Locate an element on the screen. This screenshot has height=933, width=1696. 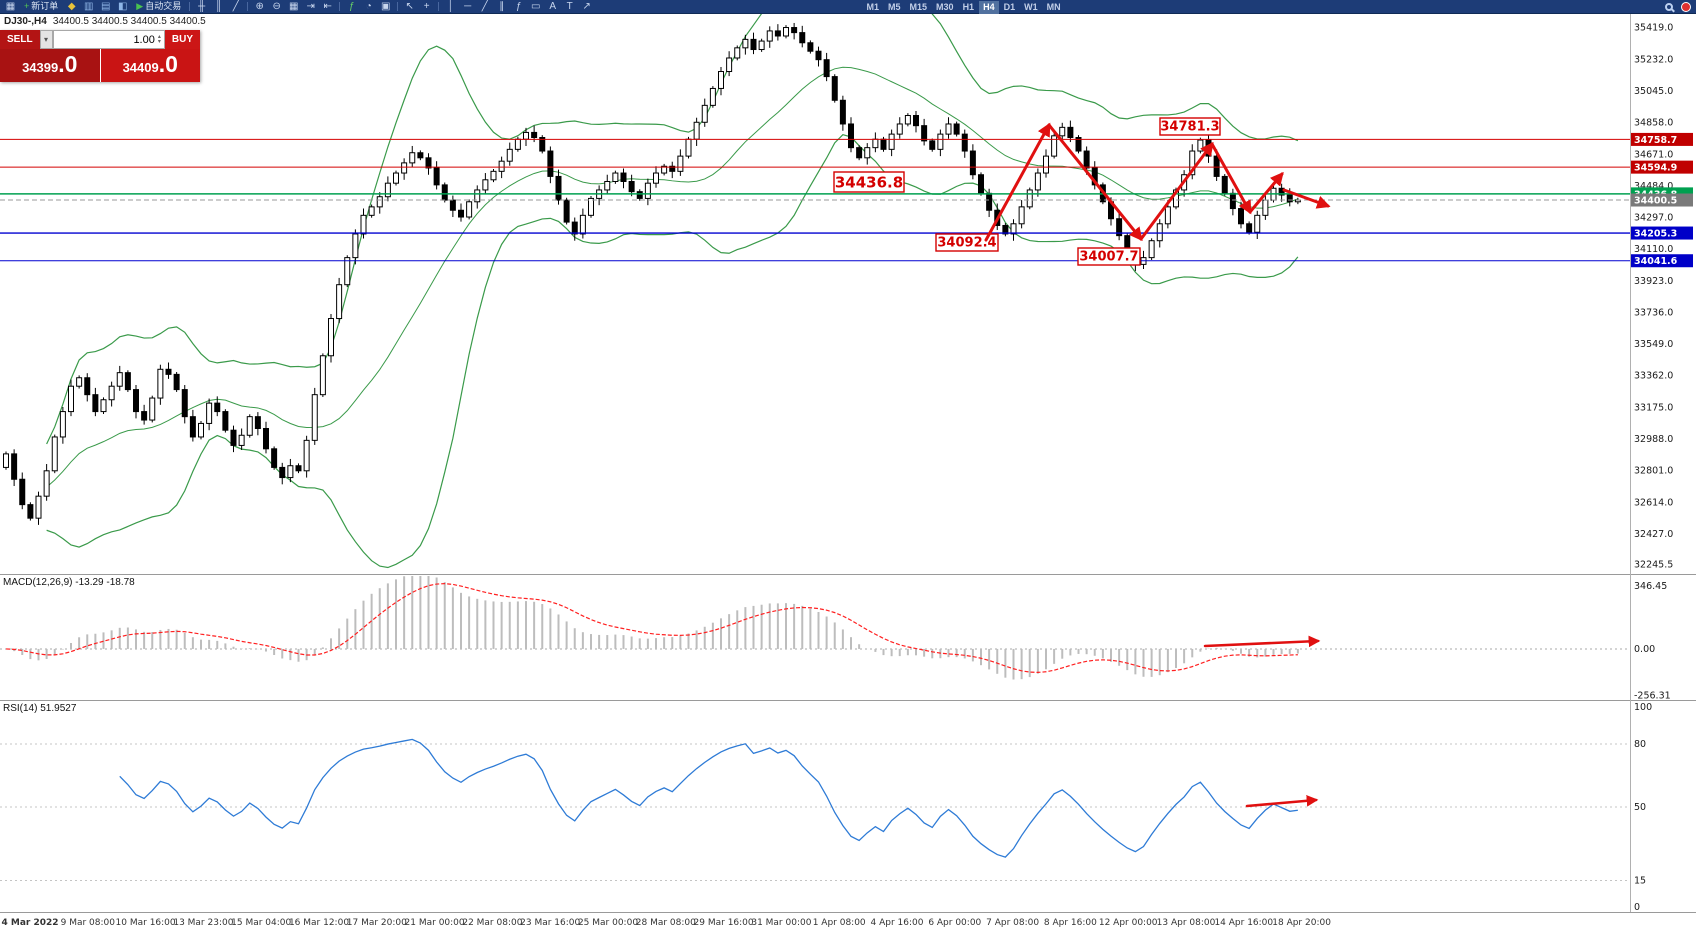
label-icon: T is located at coordinates (569, 6).